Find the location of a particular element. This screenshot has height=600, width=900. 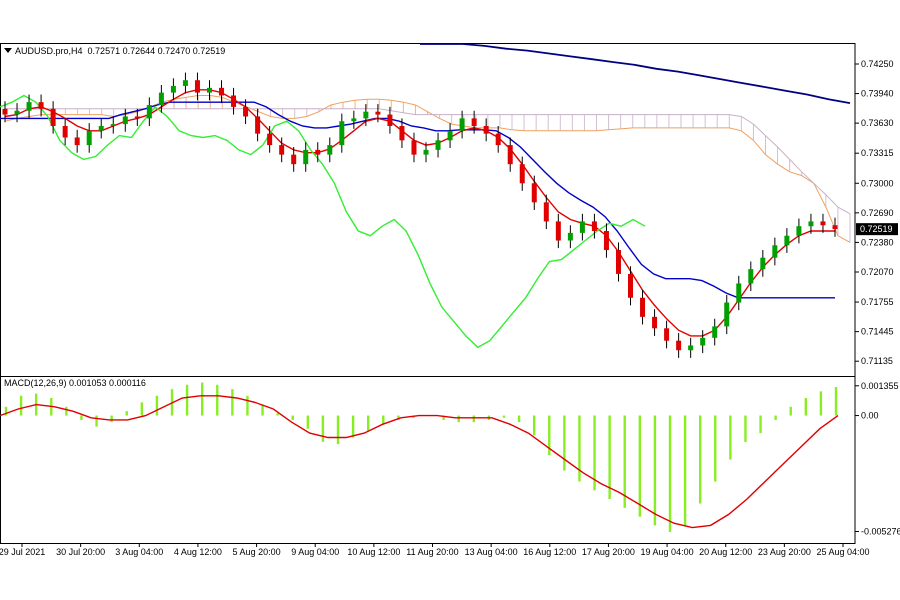

long-ma-line is located at coordinates (635, 73).